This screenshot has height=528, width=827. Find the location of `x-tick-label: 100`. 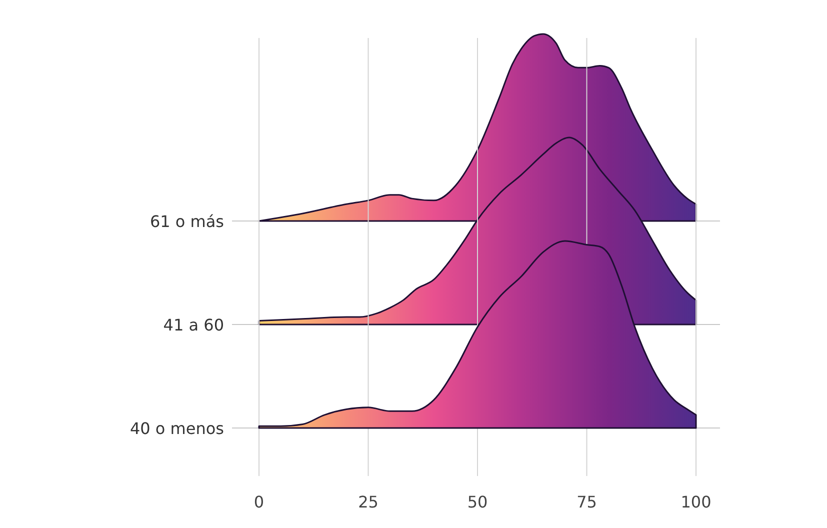

x-tick-label: 100 is located at coordinates (696, 502).